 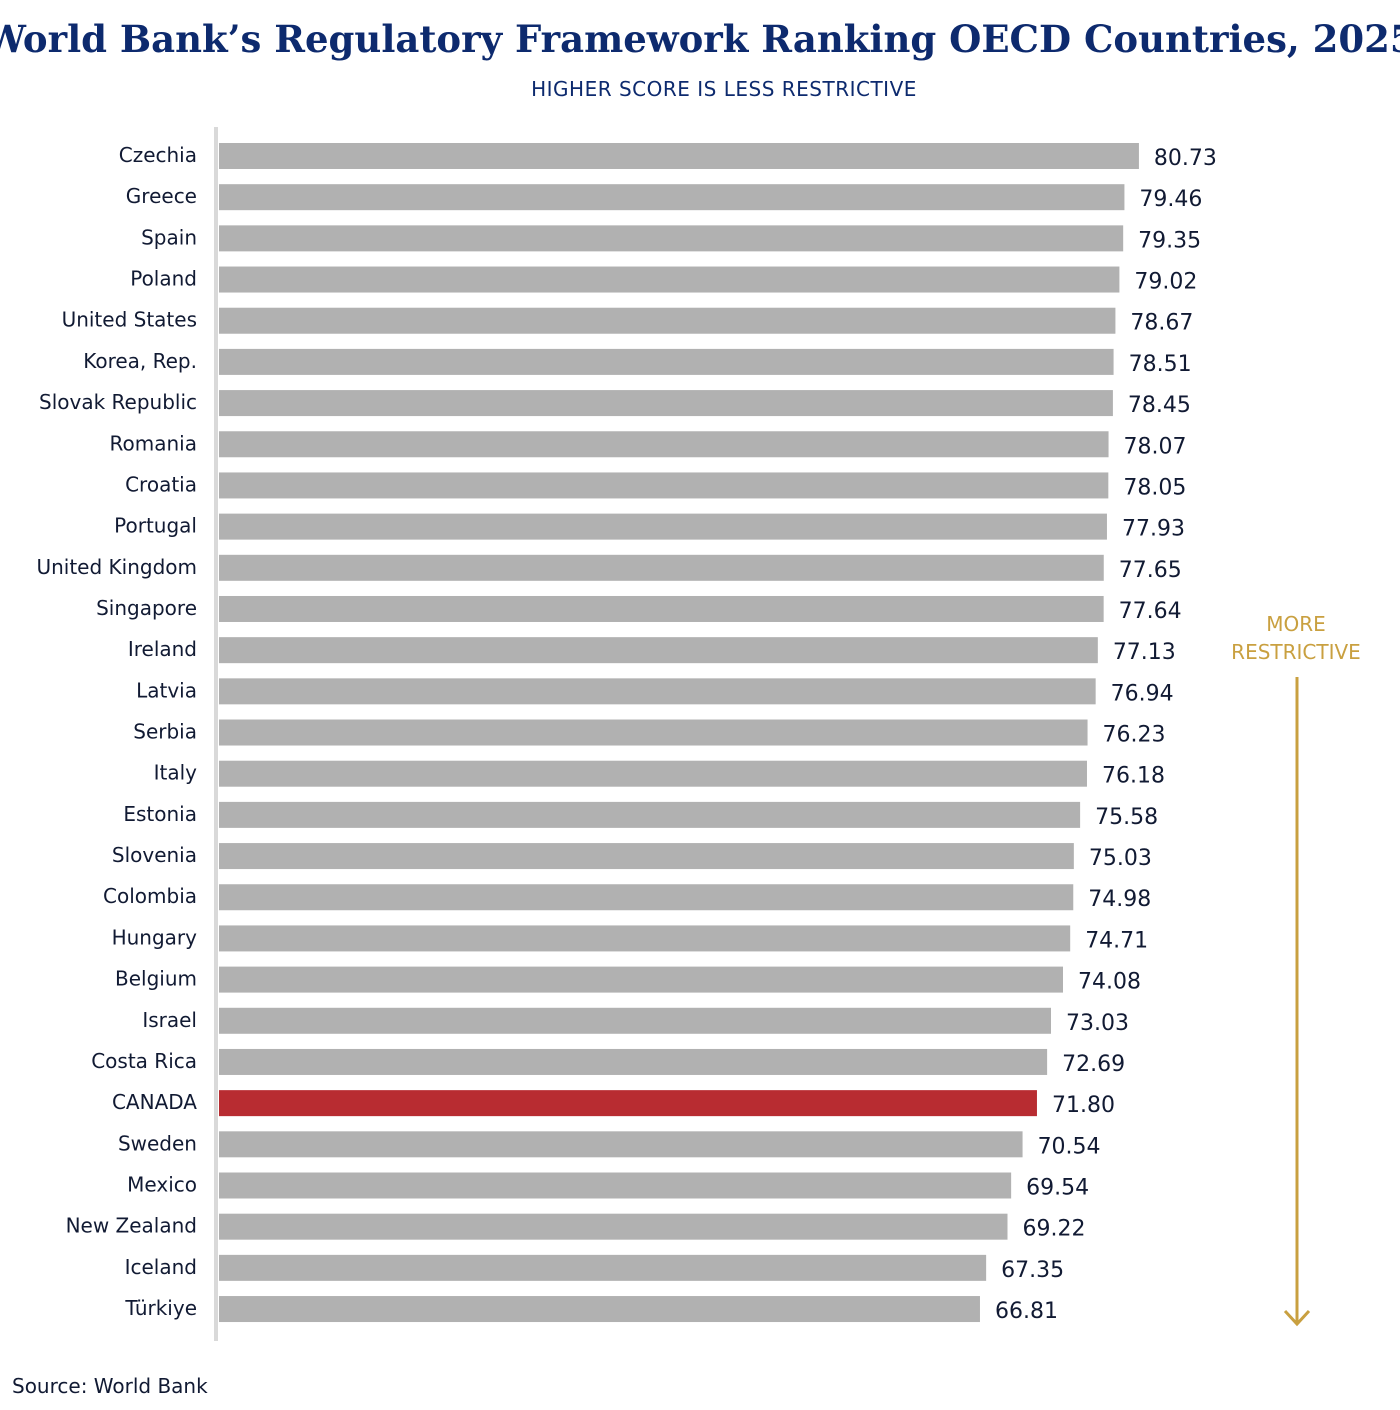 I want to click on category-label: United Kingdom, so click(x=116, y=567).